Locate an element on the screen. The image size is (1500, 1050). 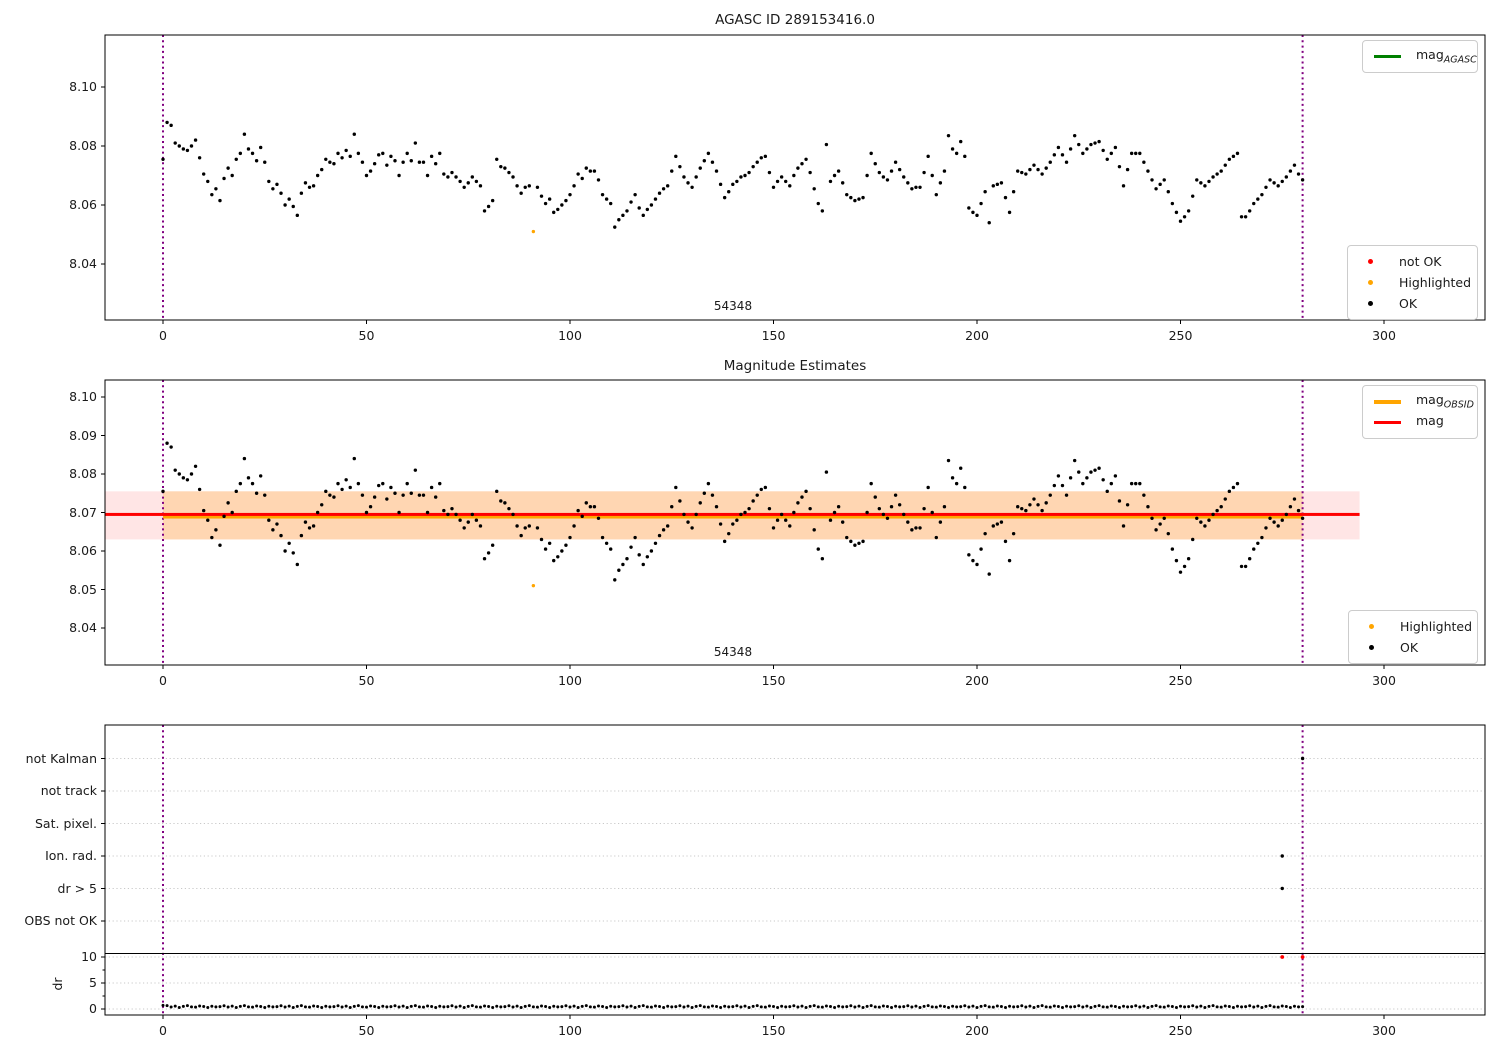
flag-category-label: Sat. pixel. is located at coordinates (66, 823).